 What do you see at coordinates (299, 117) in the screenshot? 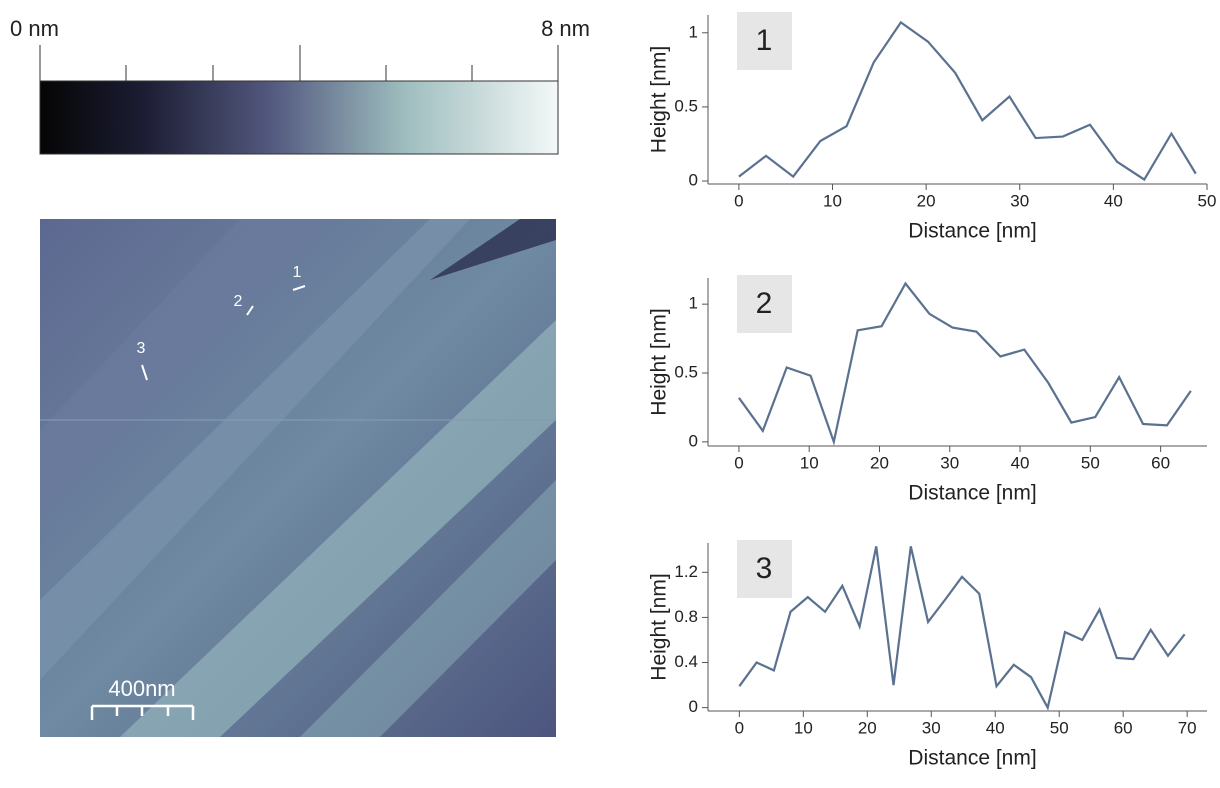
I see `colorbar-gradient` at bounding box center [299, 117].